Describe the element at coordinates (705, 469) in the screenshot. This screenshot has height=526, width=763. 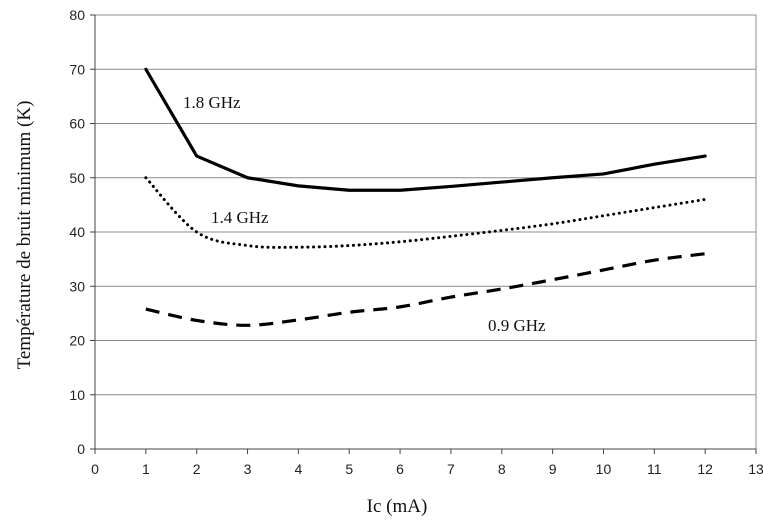
I see `x-tick-label: 12` at that location.